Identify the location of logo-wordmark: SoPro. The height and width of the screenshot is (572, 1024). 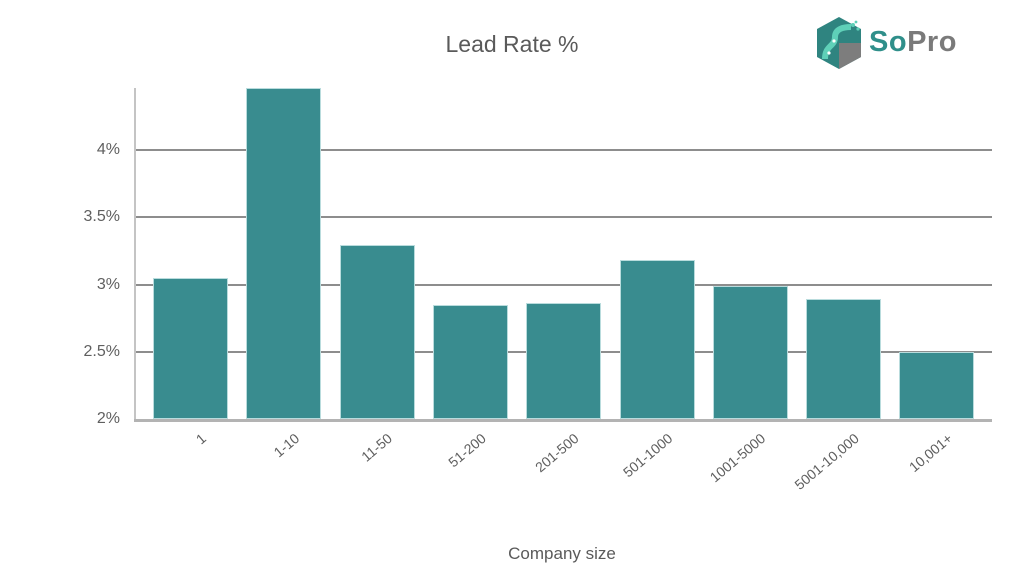
(913, 42).